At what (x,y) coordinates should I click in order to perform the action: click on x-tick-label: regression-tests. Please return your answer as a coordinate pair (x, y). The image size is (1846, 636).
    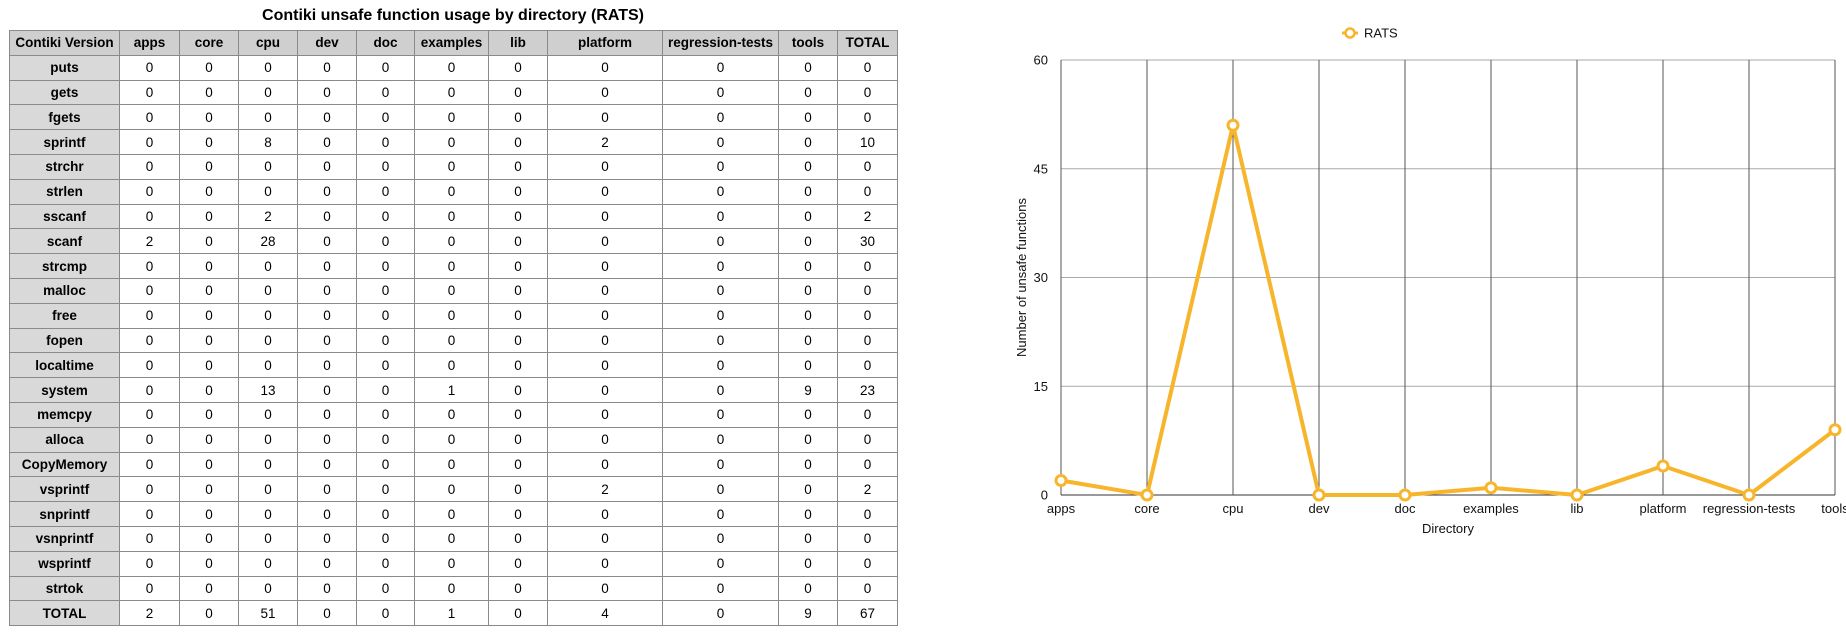
    Looking at the image, I should click on (1749, 508).